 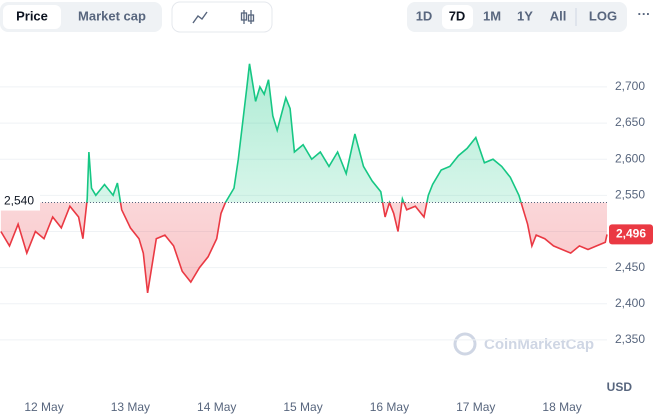 I want to click on x-tick-label: 14 May, so click(x=216, y=407).